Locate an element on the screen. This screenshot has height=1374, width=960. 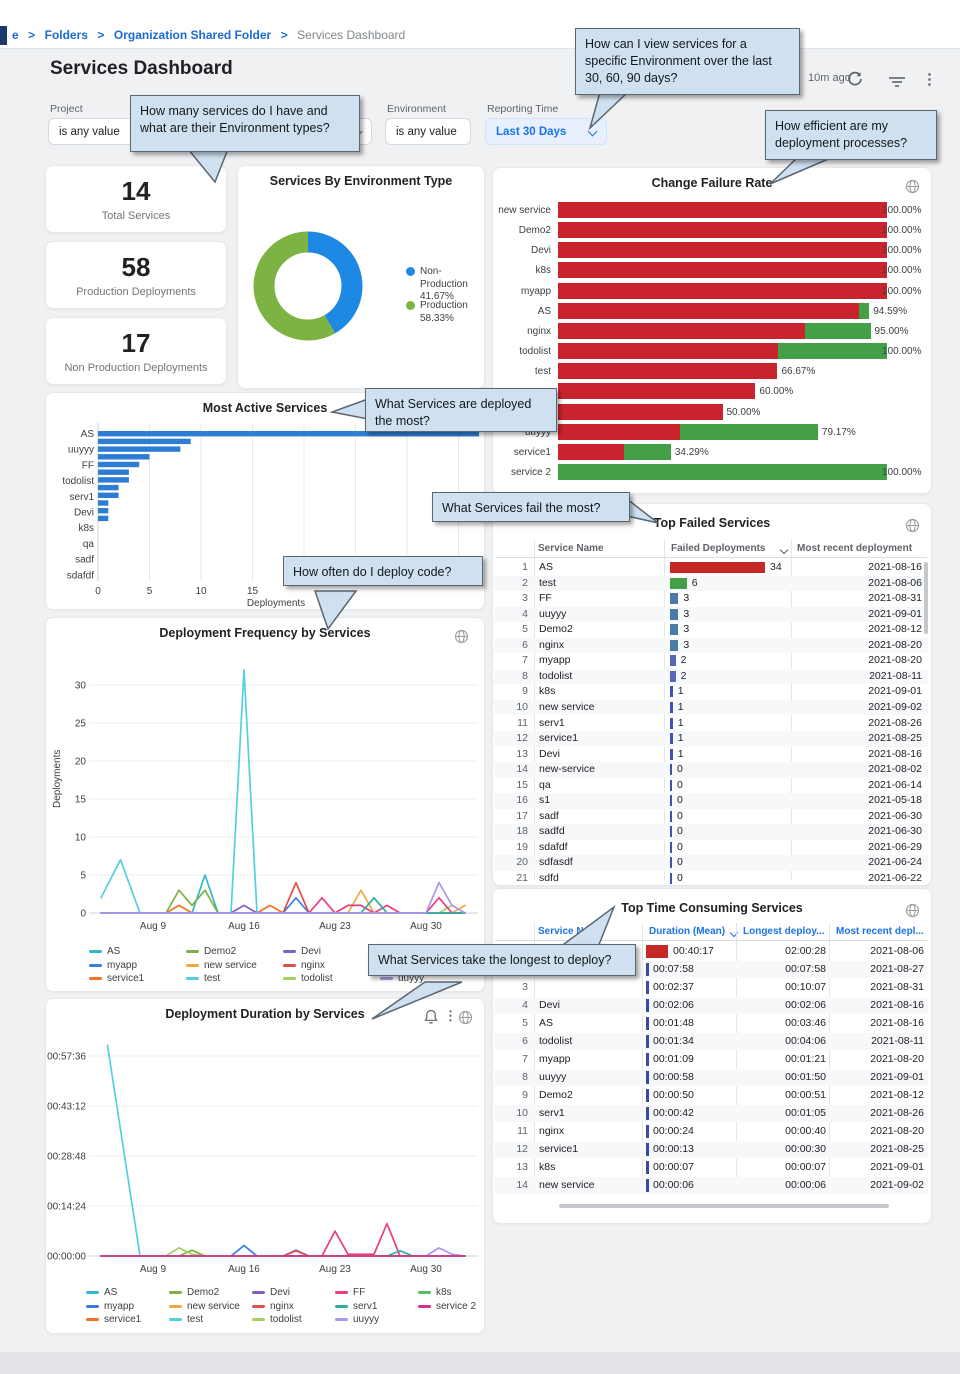
svg-text: 00:43:12 is located at coordinates (66, 1107).